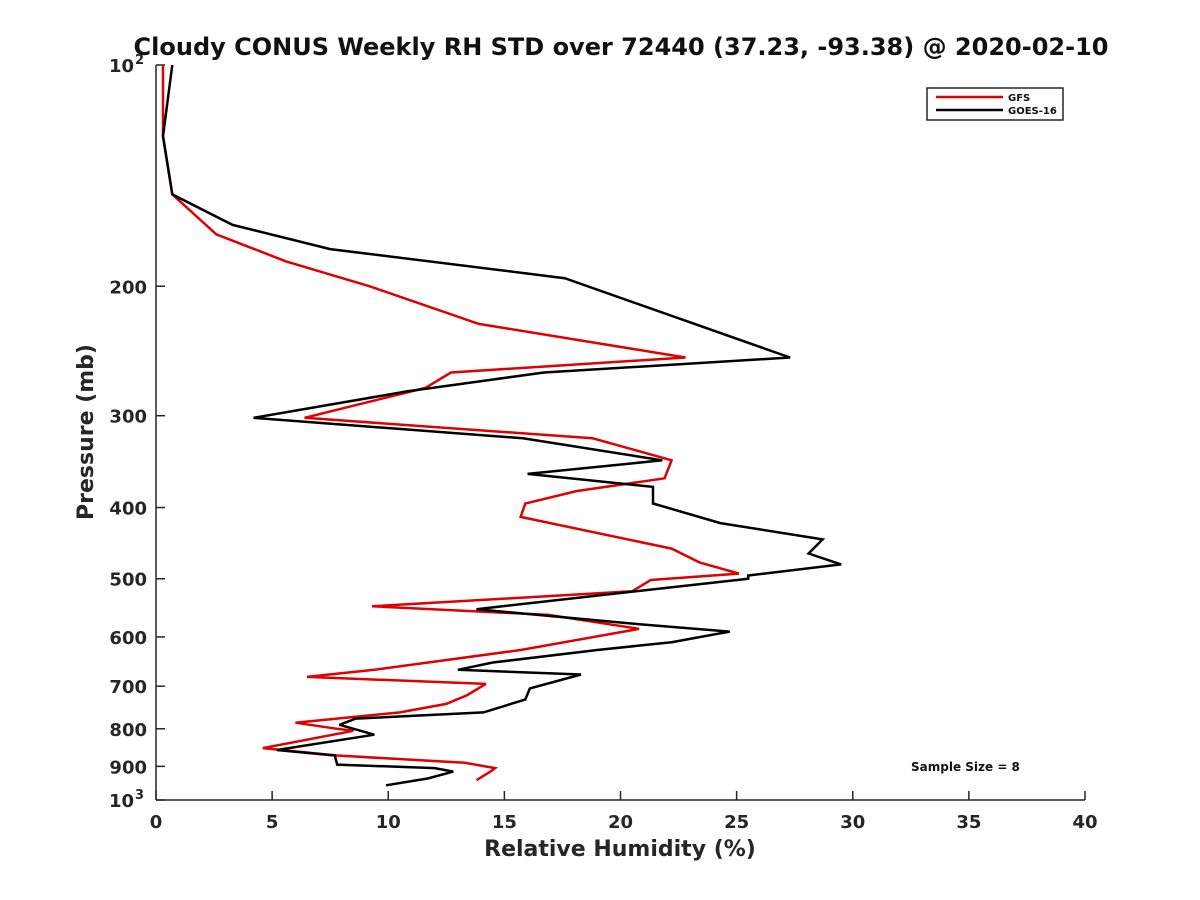  What do you see at coordinates (852, 822) in the screenshot?
I see `x-tick-label: 30` at bounding box center [852, 822].